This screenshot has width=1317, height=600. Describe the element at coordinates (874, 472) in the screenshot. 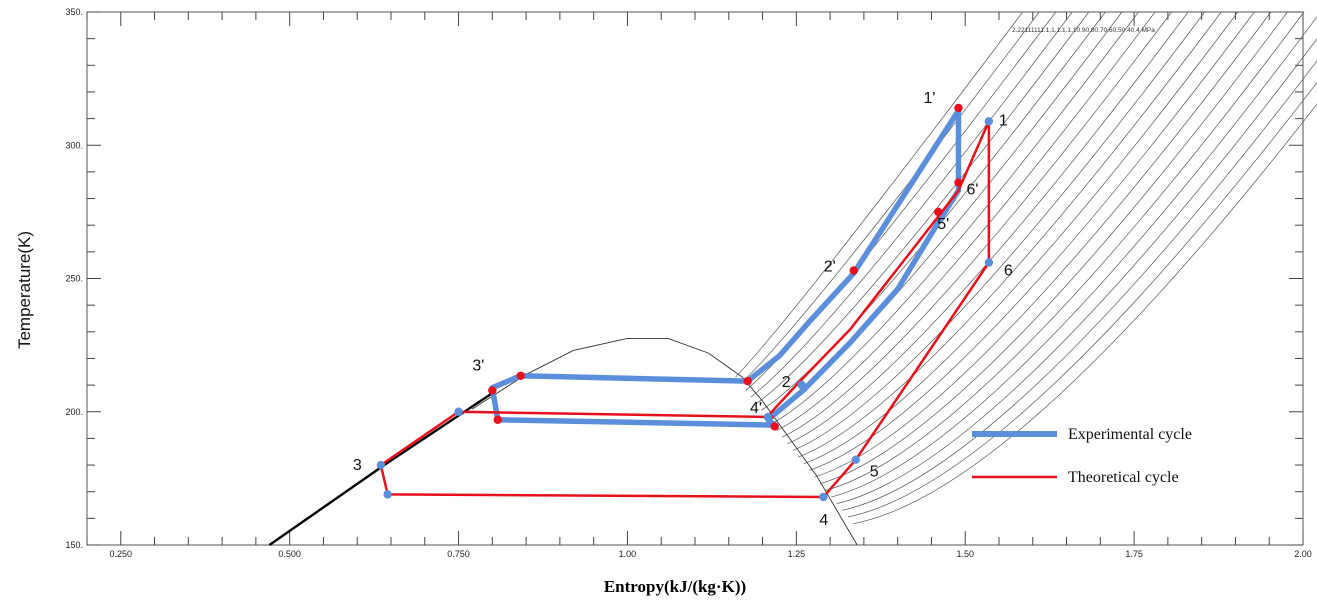

I see `state-point-label: 5` at that location.